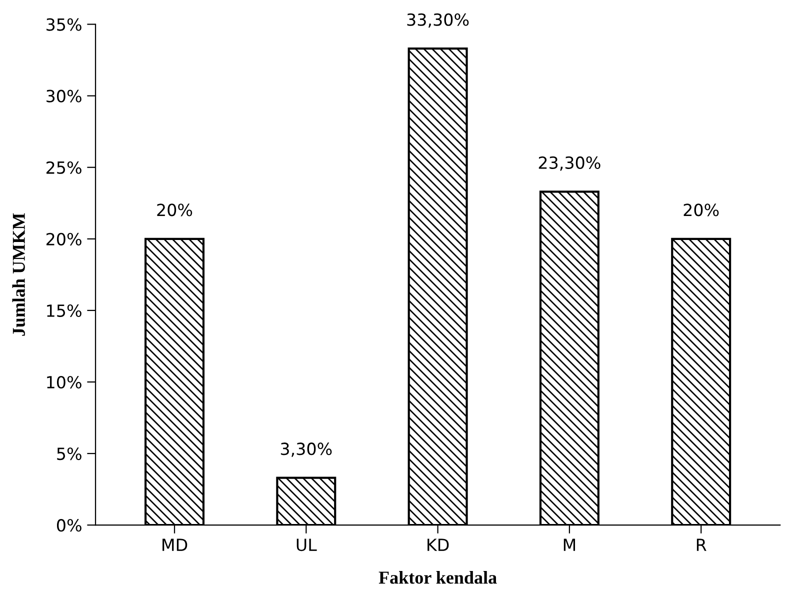 This screenshot has height=607, width=796. Describe the element at coordinates (64, 239) in the screenshot. I see `y-tick-label: 20%` at that location.